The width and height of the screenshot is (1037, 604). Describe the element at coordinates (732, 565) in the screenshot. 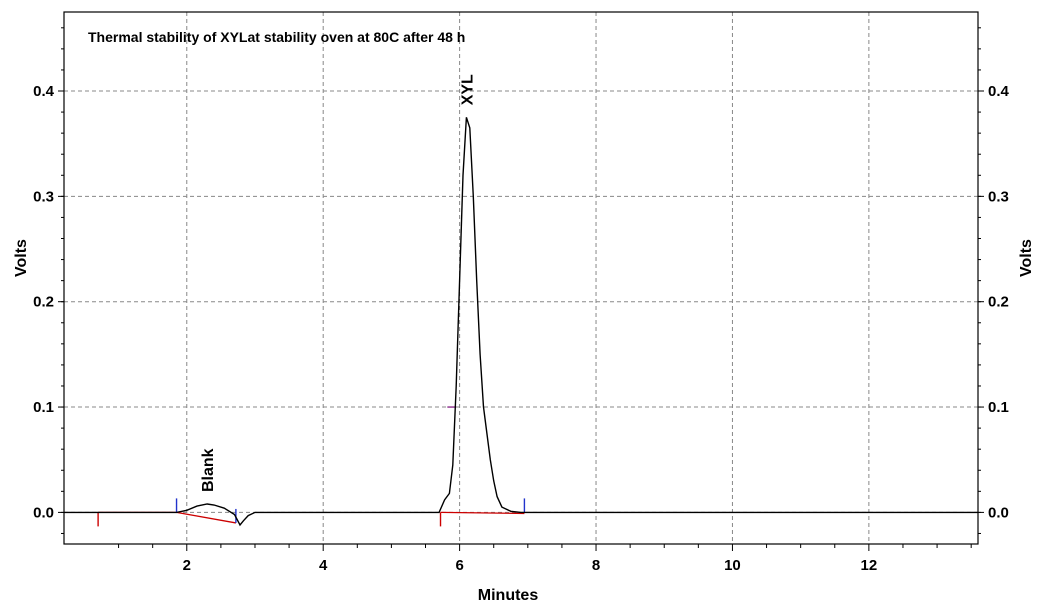

I see `x-tick-label: 10` at that location.